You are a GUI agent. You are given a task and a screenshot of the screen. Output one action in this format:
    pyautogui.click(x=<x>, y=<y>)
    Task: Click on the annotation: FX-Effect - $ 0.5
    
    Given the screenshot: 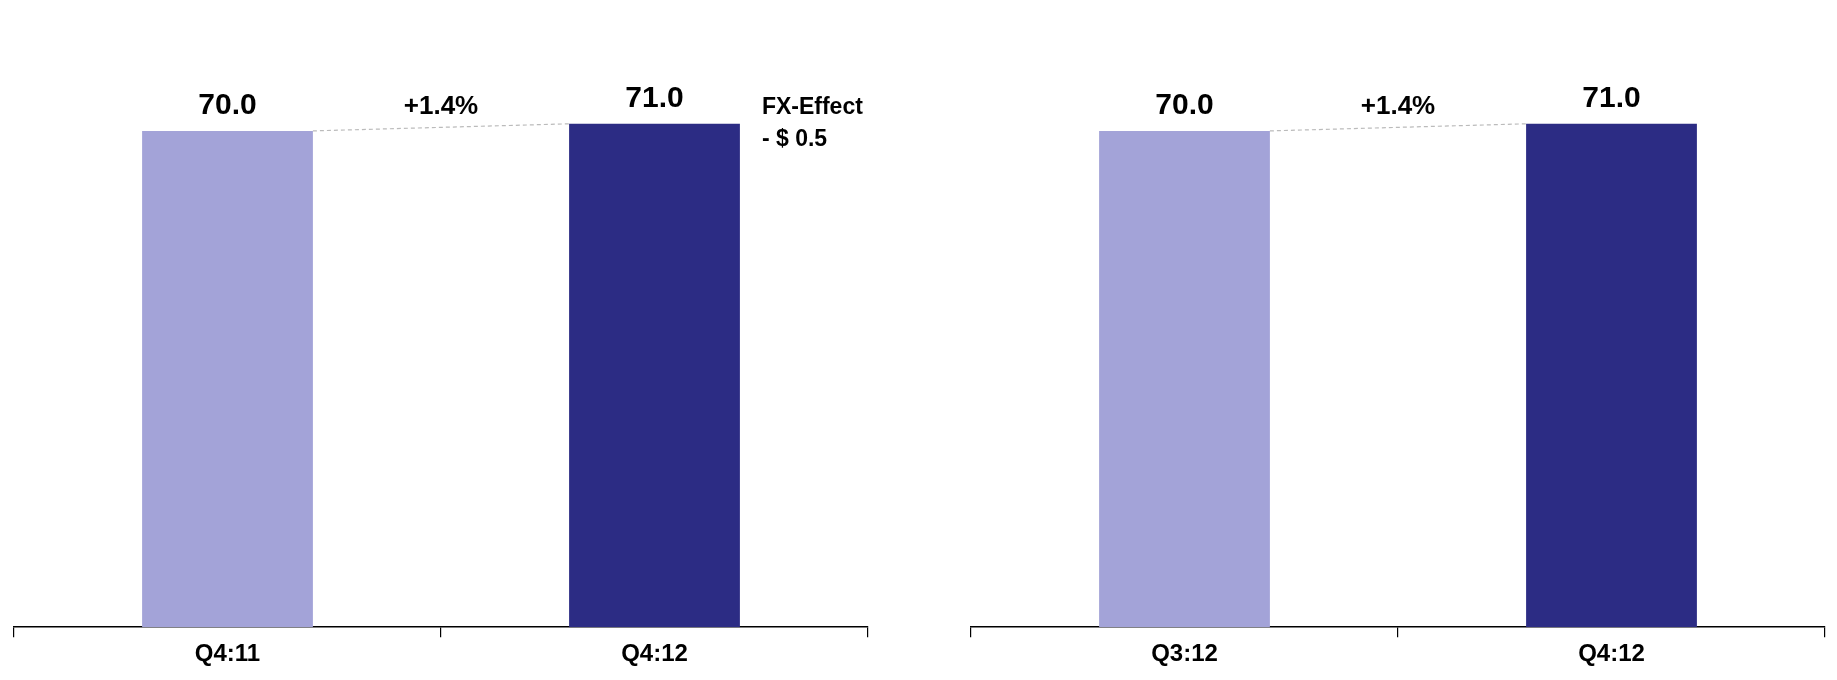 What is the action you would take?
    pyautogui.click(x=812, y=121)
    